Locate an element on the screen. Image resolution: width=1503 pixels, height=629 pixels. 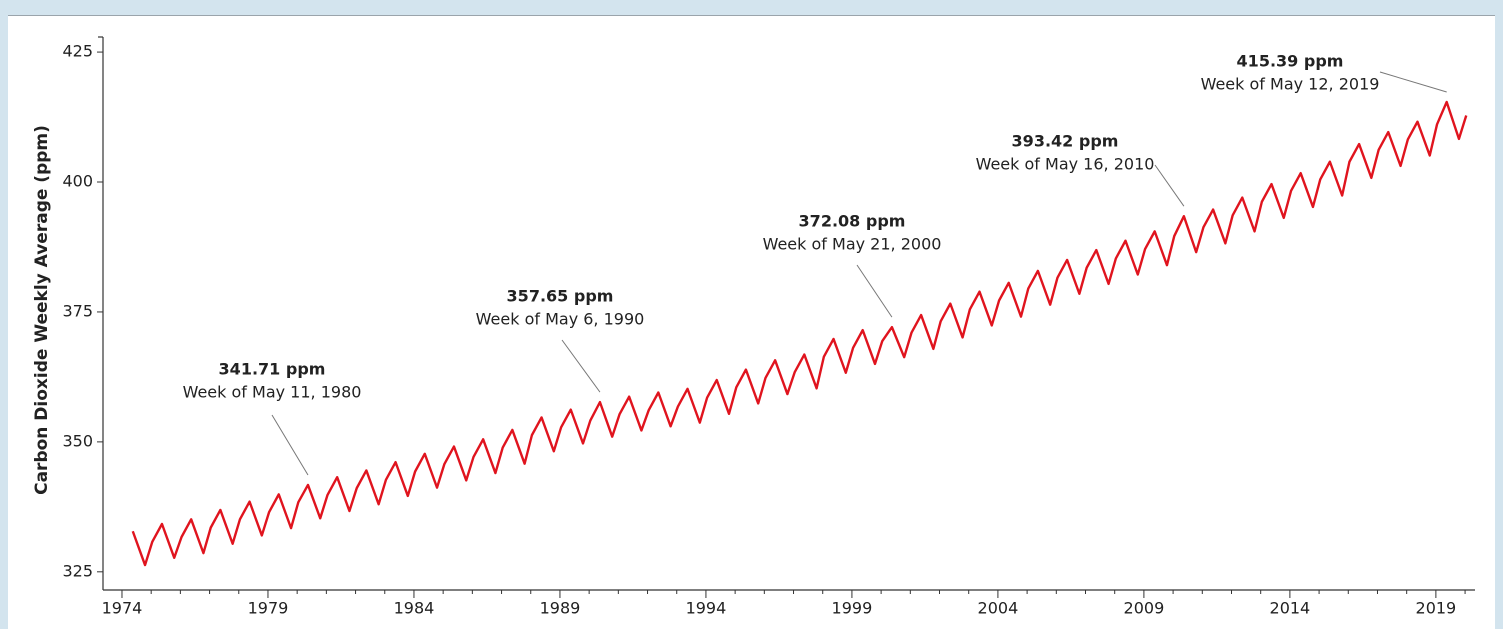
y-tick-label: 425 is located at coordinates (77, 51).